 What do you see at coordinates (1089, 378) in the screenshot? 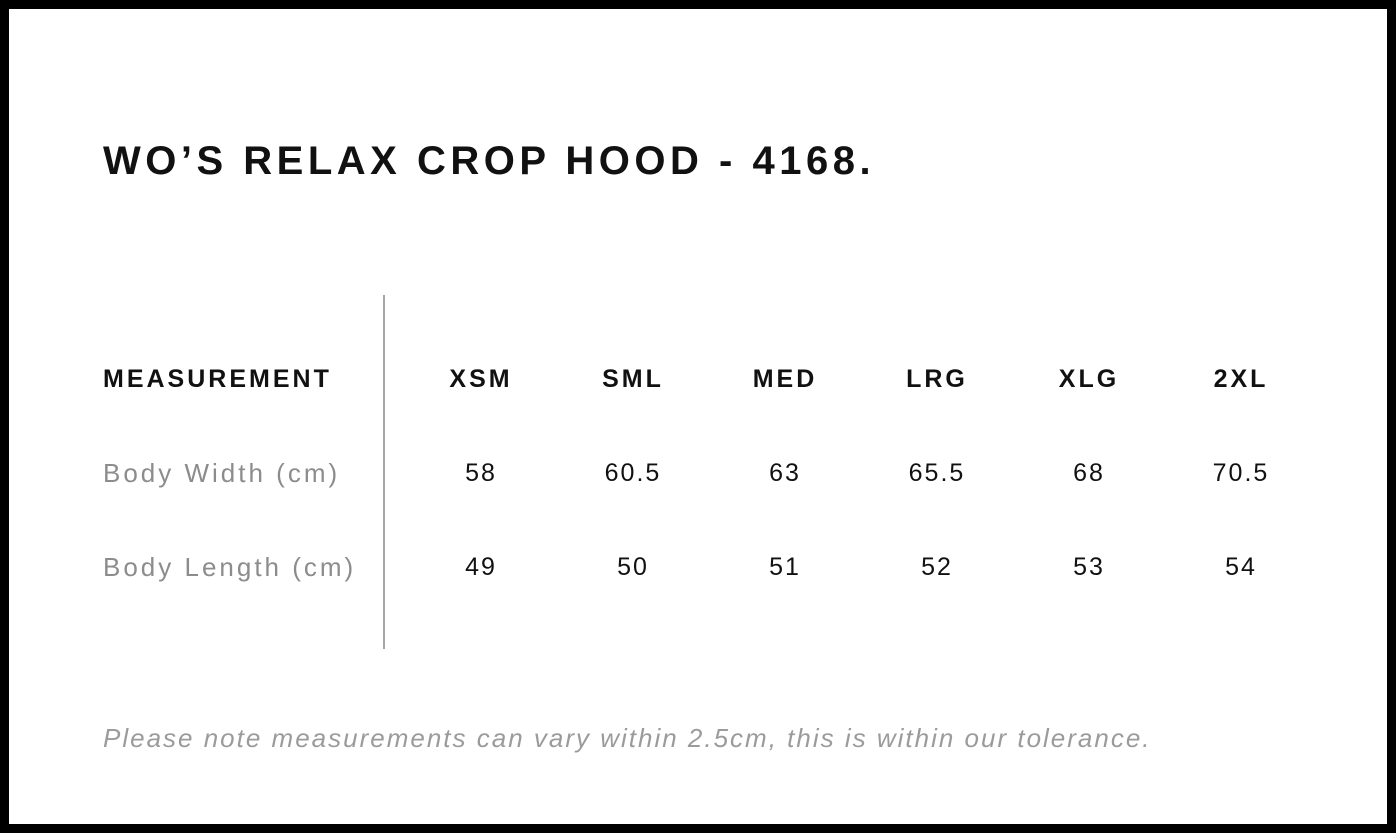
I see `size-column-header-xlg: XLG` at bounding box center [1089, 378].